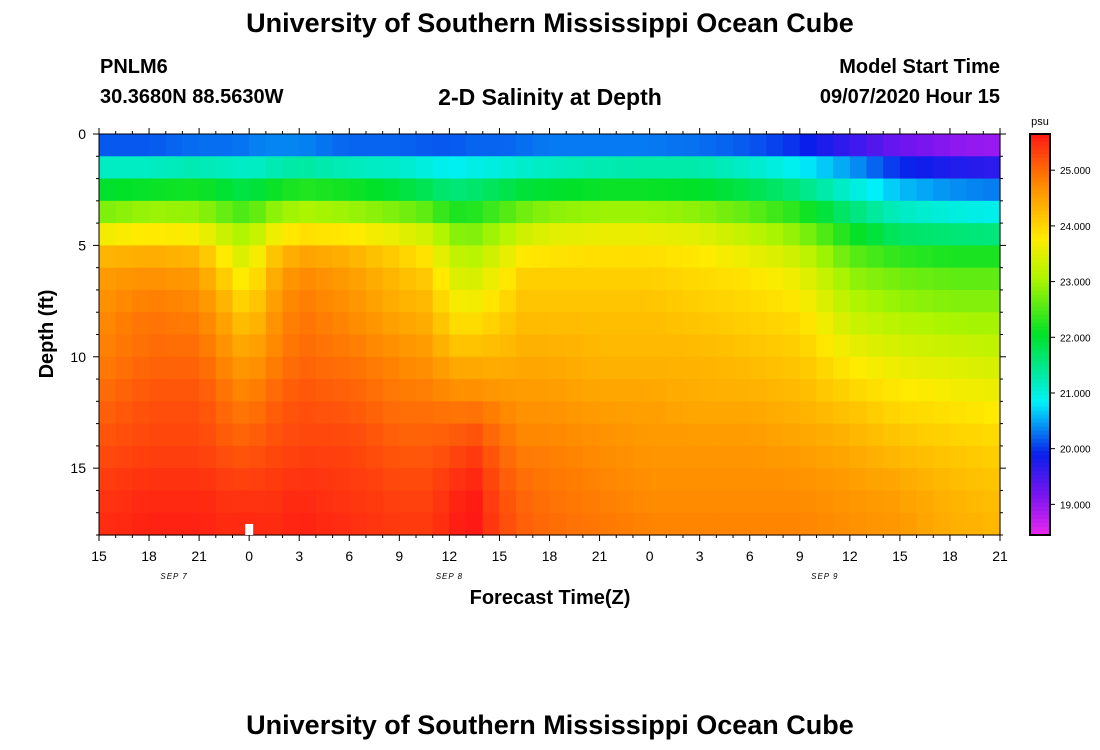 The width and height of the screenshot is (1100, 750). What do you see at coordinates (99, 556) in the screenshot?
I see `x-tick-label: 15` at bounding box center [99, 556].